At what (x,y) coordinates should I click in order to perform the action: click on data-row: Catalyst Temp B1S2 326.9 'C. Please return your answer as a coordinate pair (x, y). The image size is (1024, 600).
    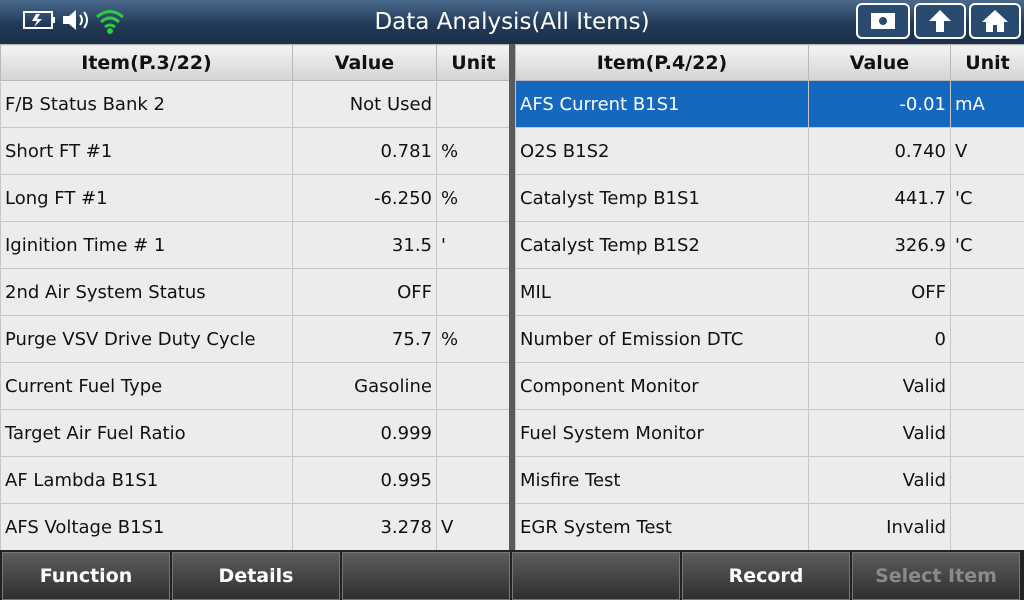
    Looking at the image, I should click on (769, 245).